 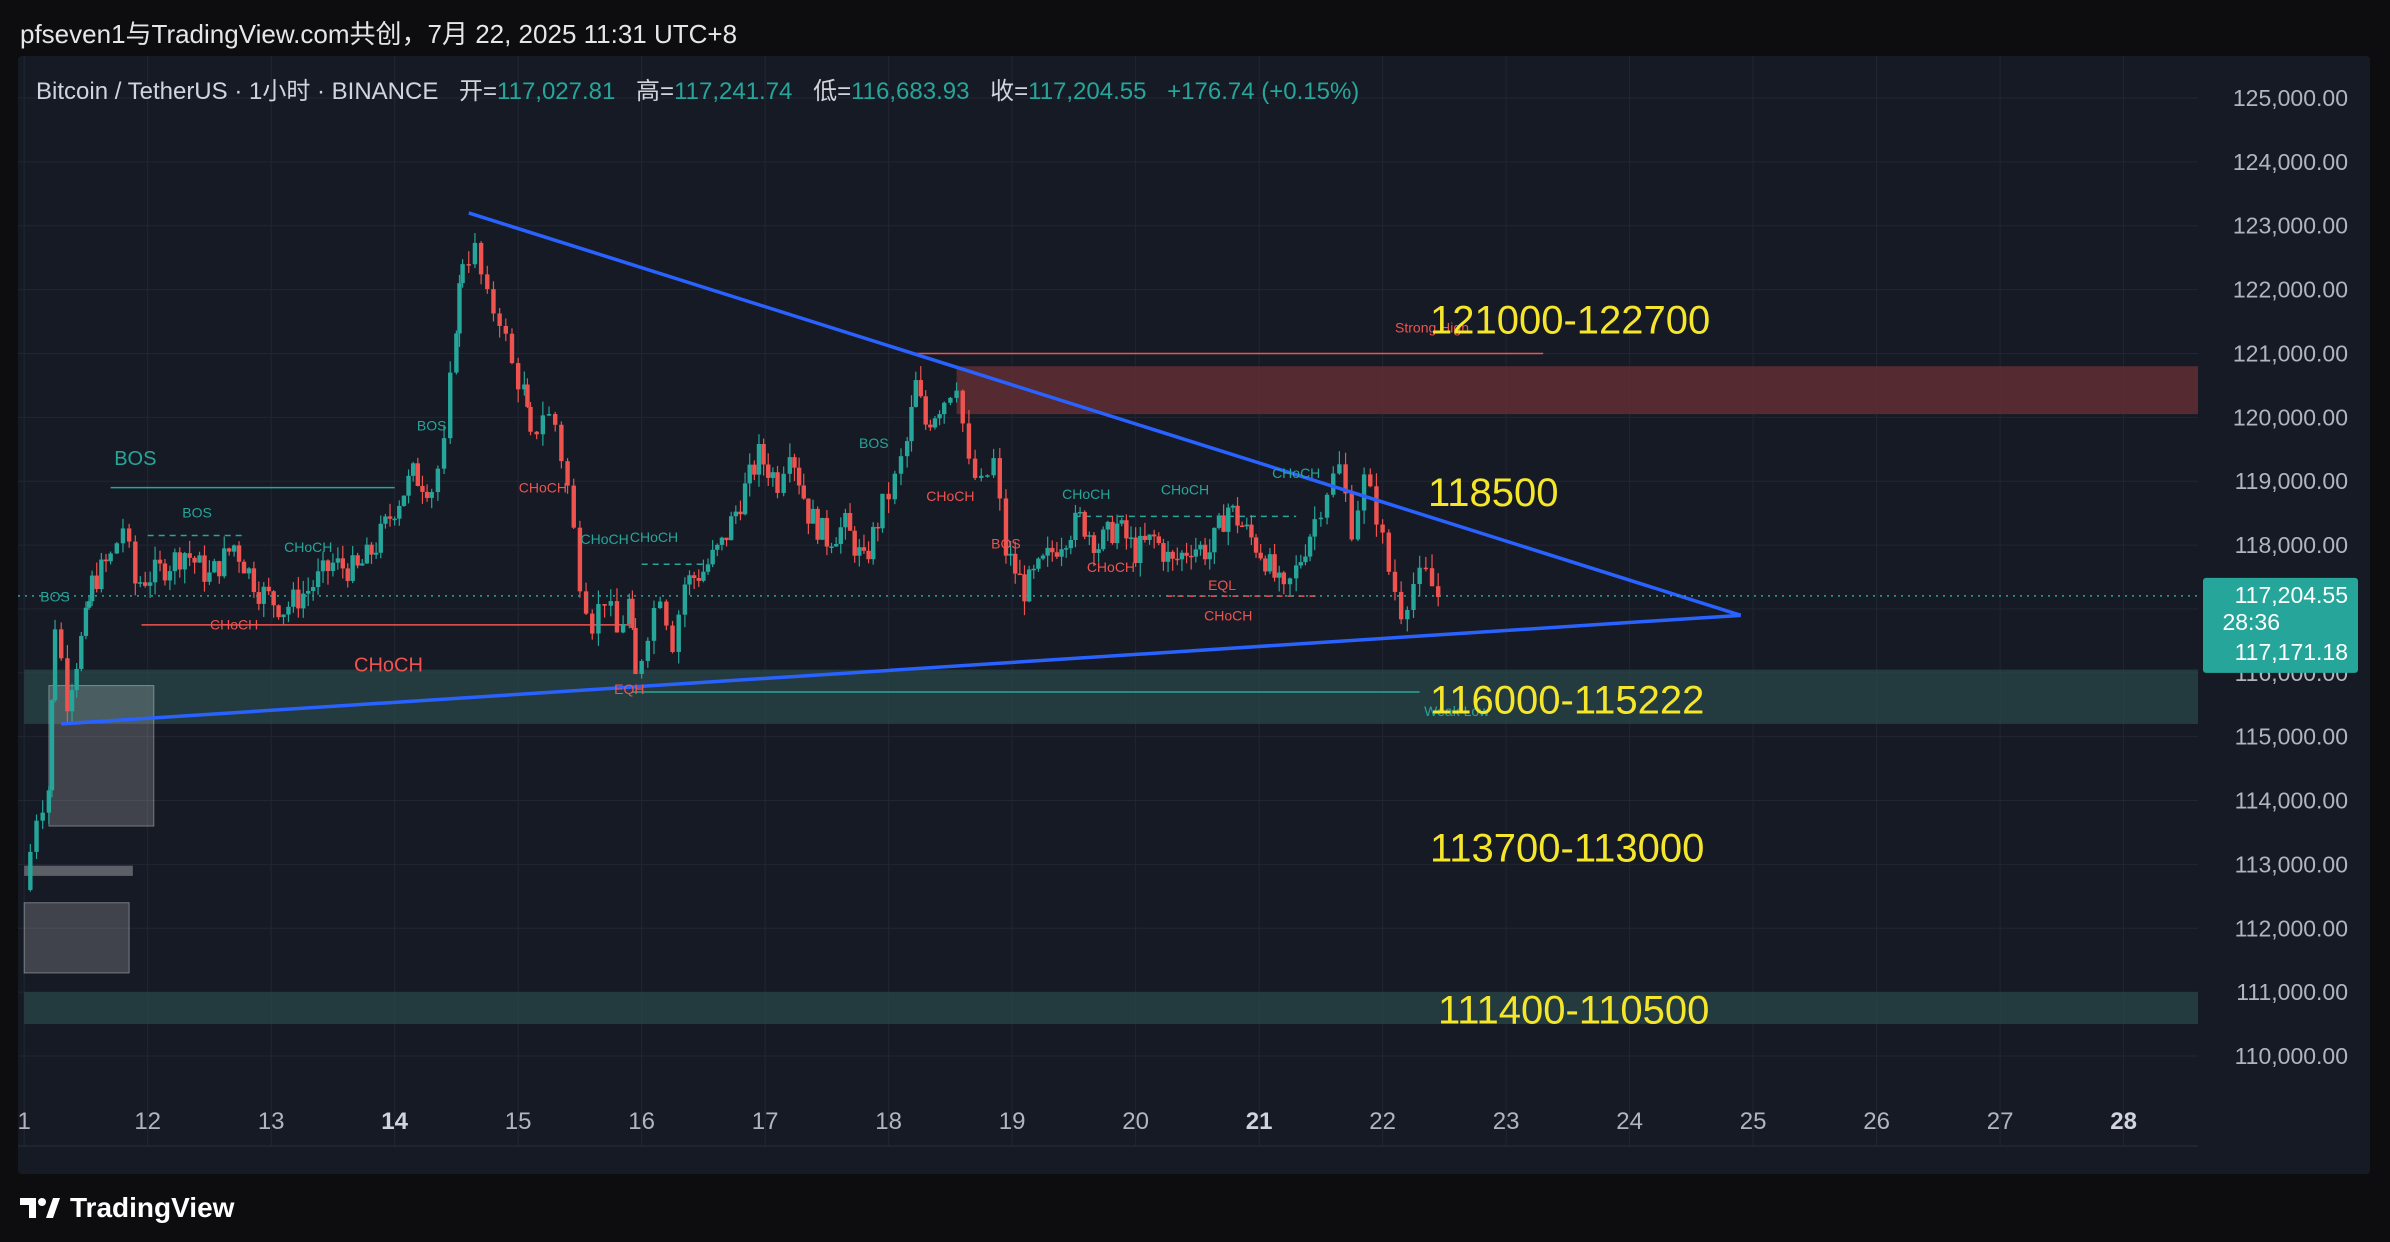 What do you see at coordinates (1111, 1008) in the screenshot?
I see `lower-support-zone` at bounding box center [1111, 1008].